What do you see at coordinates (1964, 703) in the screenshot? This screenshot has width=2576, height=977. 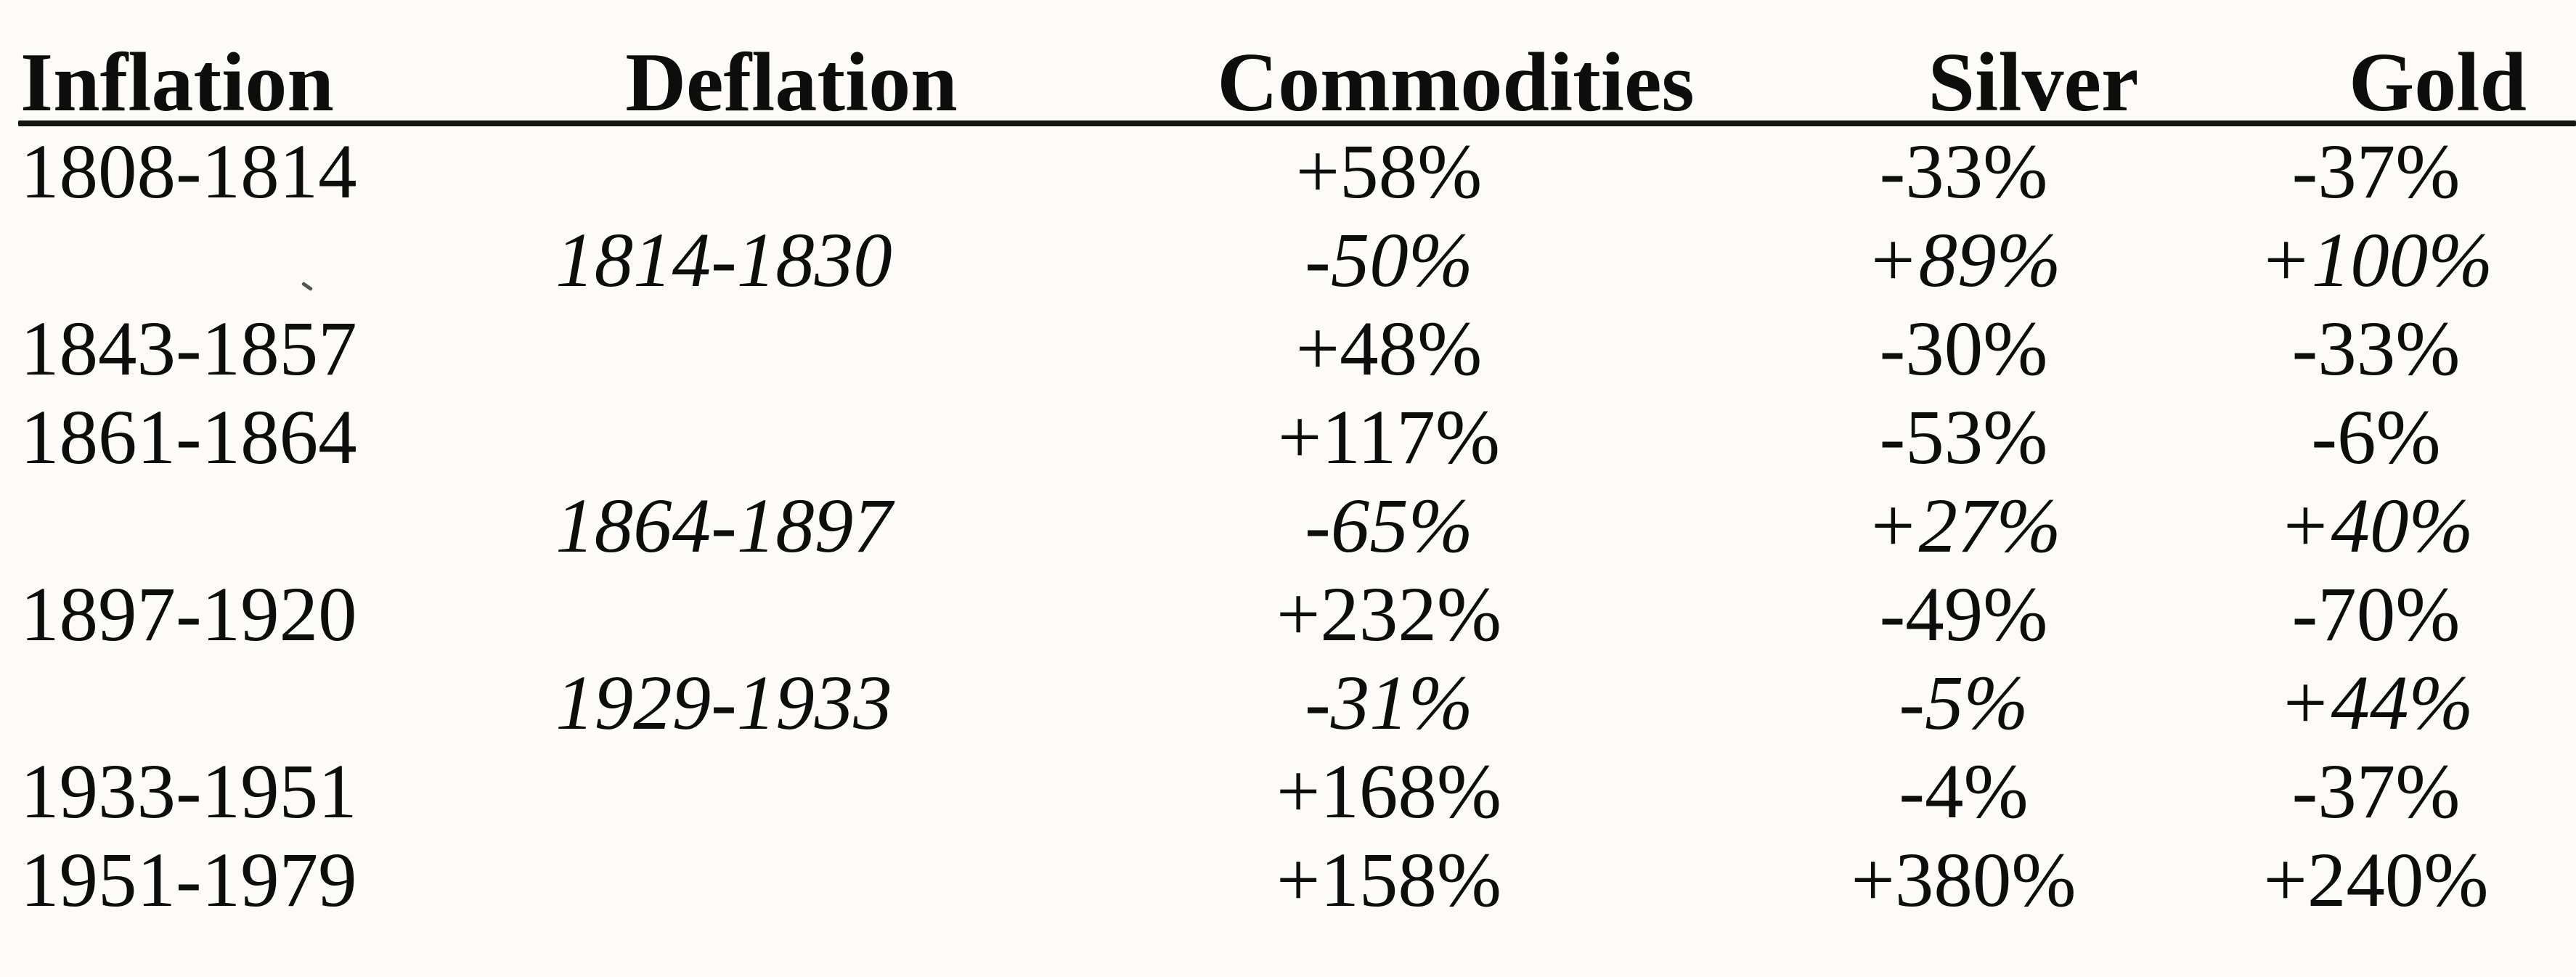 I see `silver-value-cell: -5%` at bounding box center [1964, 703].